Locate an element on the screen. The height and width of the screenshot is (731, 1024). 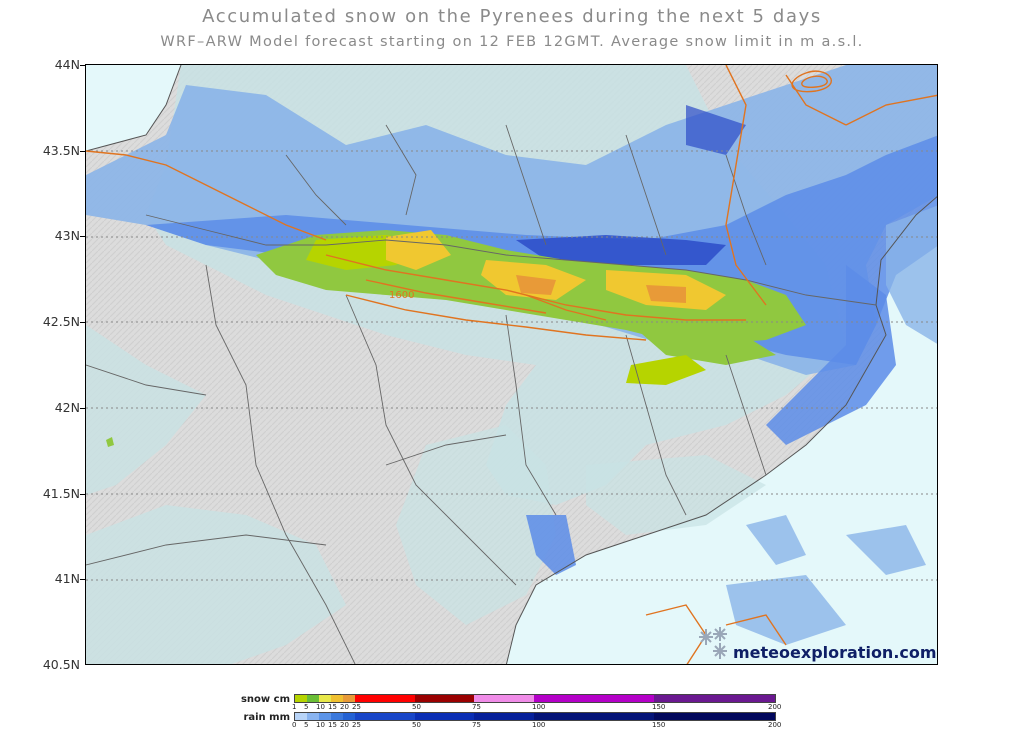
legend-snow-ticks: 1 5 10 15 20 25 50 75 100 150 200 is located at coordinates (536, 708).